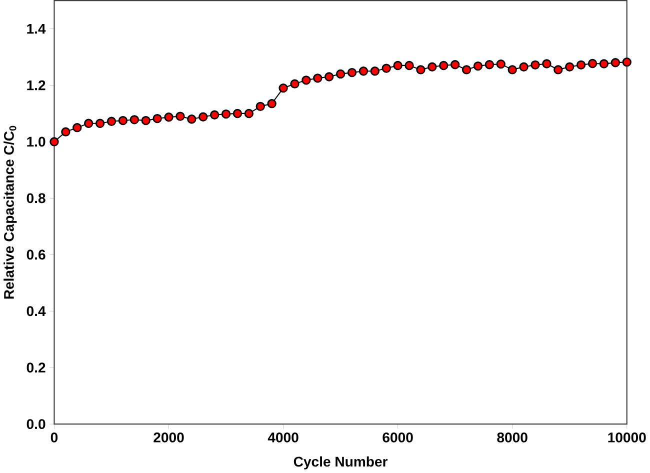 The height and width of the screenshot is (473, 650). I want to click on y-tick-label: 0.0, so click(36, 424).